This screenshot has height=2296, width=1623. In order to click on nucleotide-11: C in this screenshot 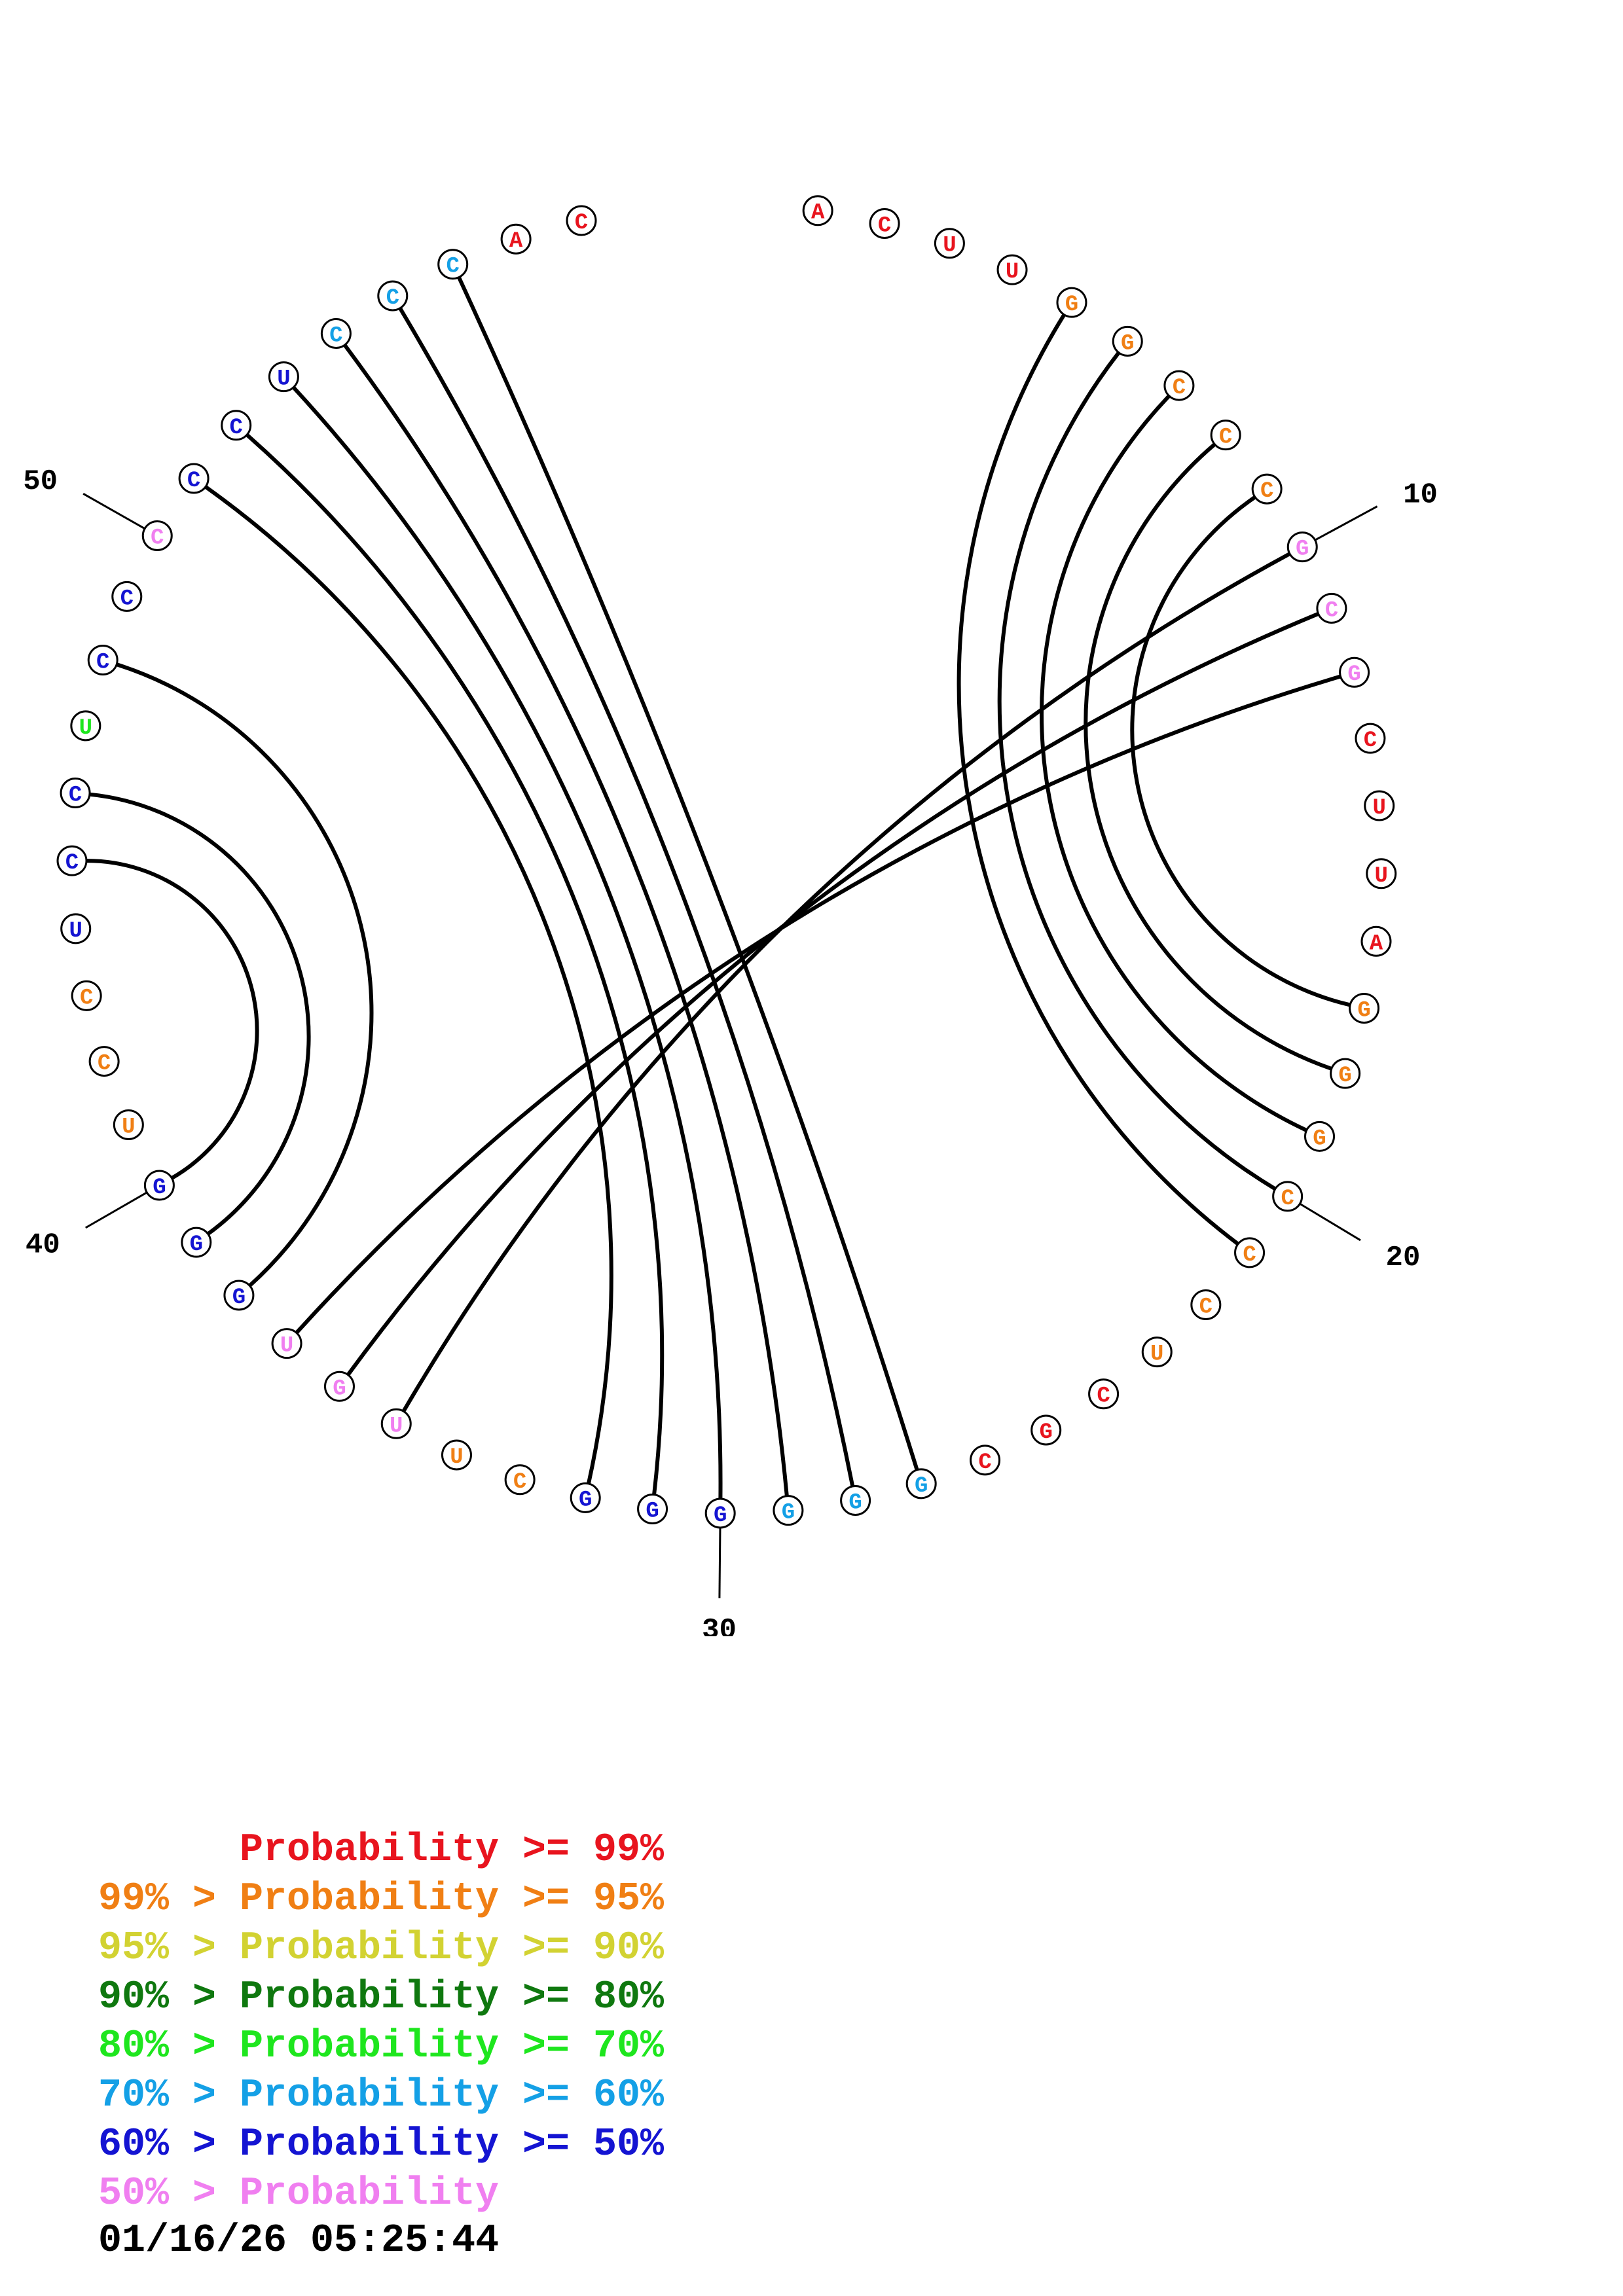, I will do `click(1331, 608)`.